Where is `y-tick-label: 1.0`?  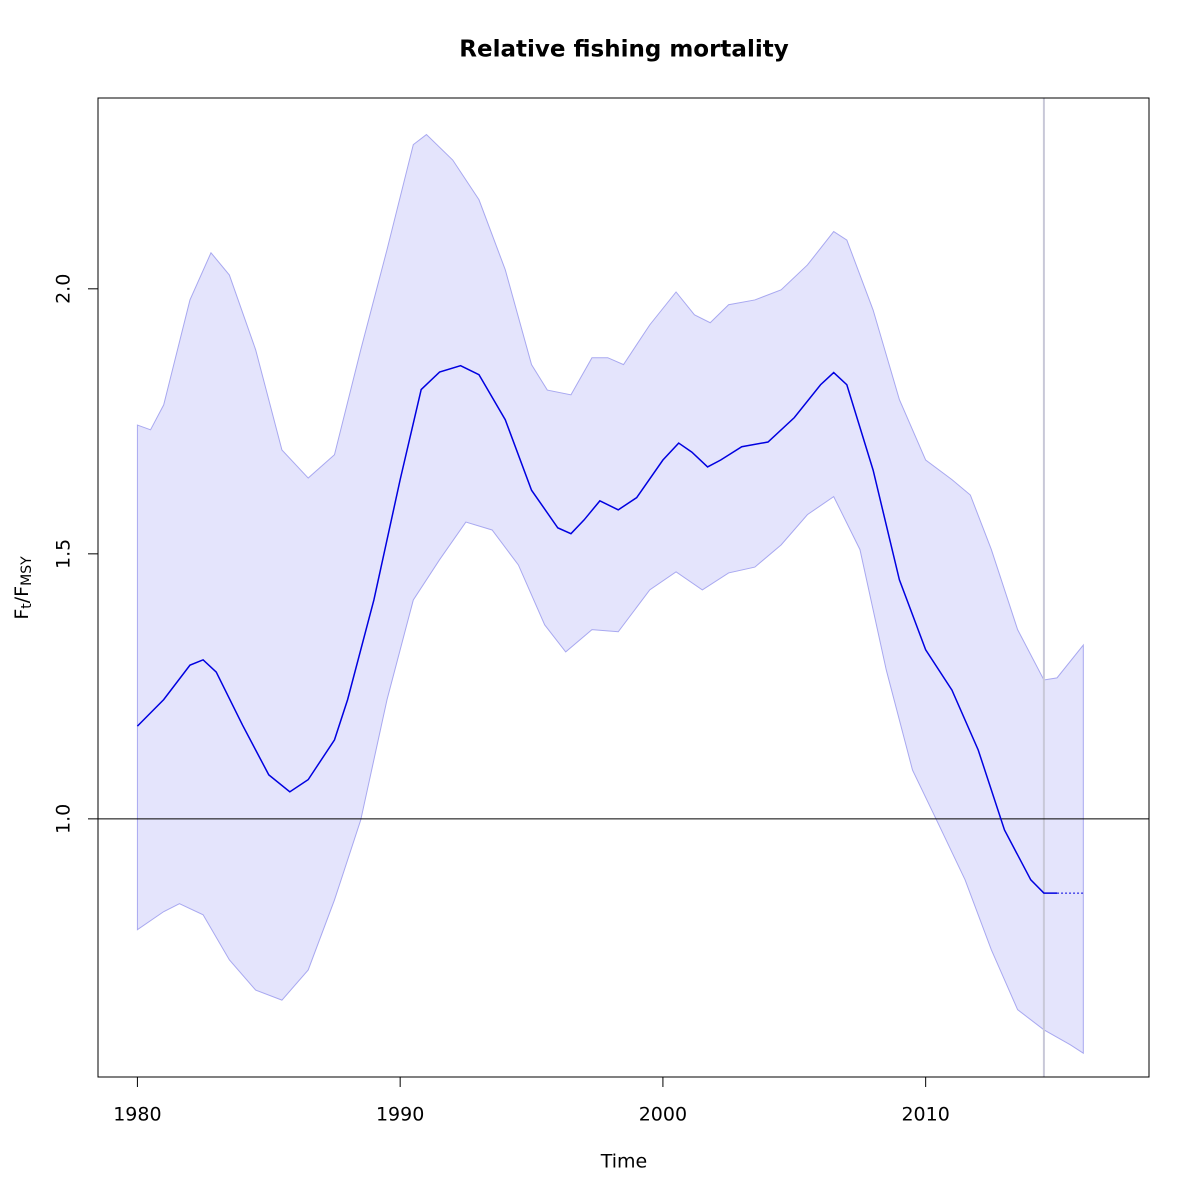 y-tick-label: 1.0 is located at coordinates (64, 819).